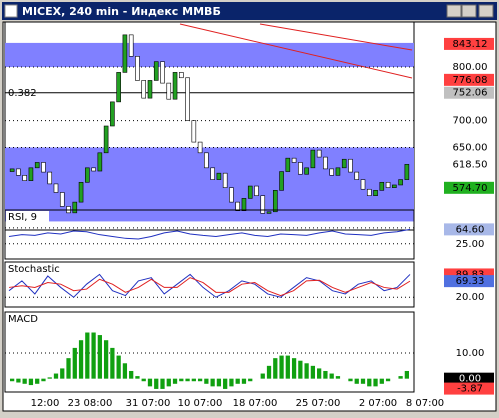 This screenshot has height=418, width=499. I want to click on x-tick-label: 8 07:00, so click(425, 403).